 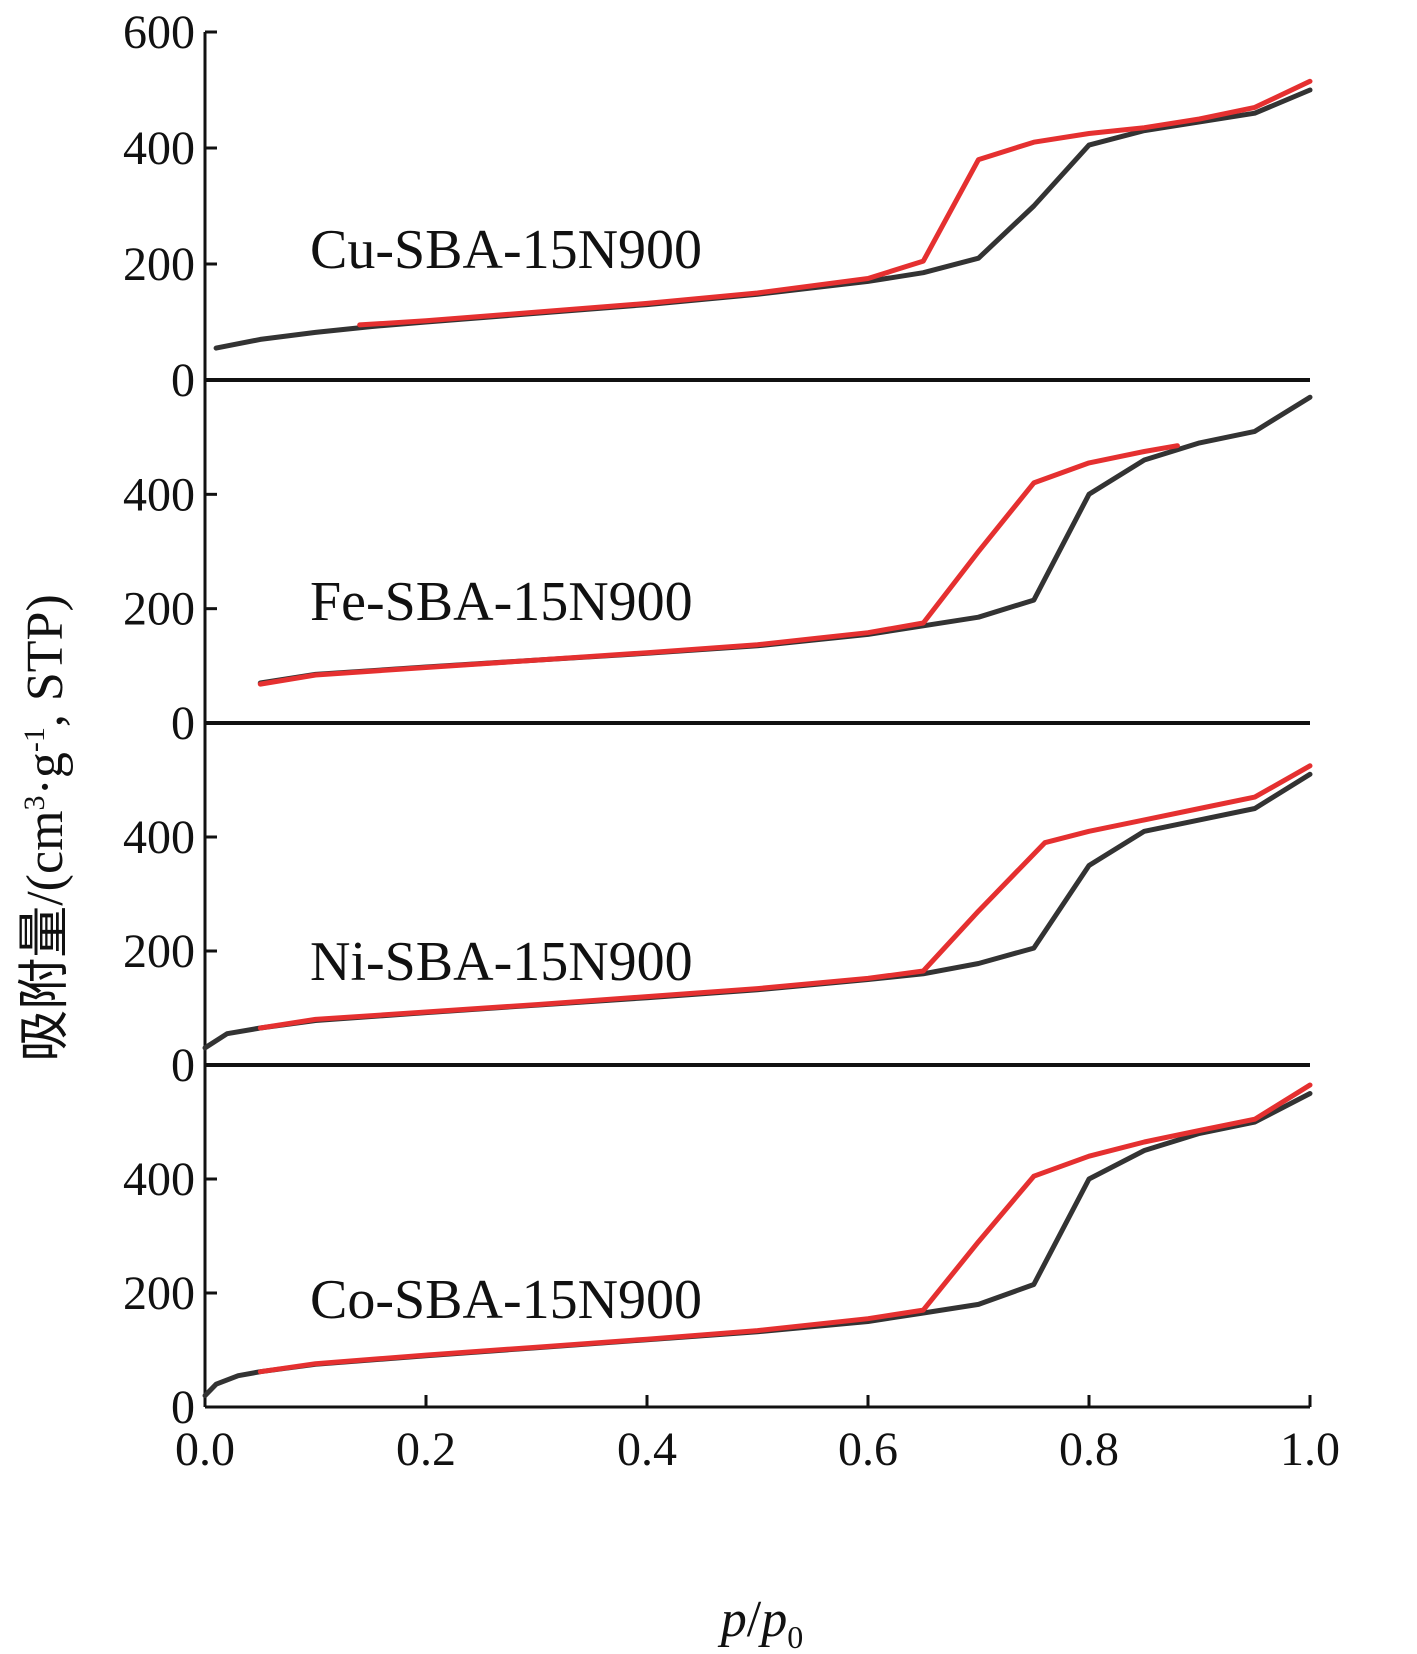 What do you see at coordinates (868, 1449) in the screenshot?
I see `x-tick-label: 0.6` at bounding box center [868, 1449].